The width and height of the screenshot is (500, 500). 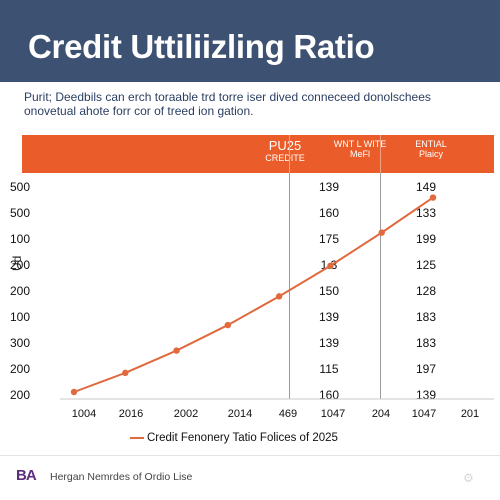 What do you see at coordinates (426, 369) in the screenshot?
I see `column-3-value: 197` at bounding box center [426, 369].